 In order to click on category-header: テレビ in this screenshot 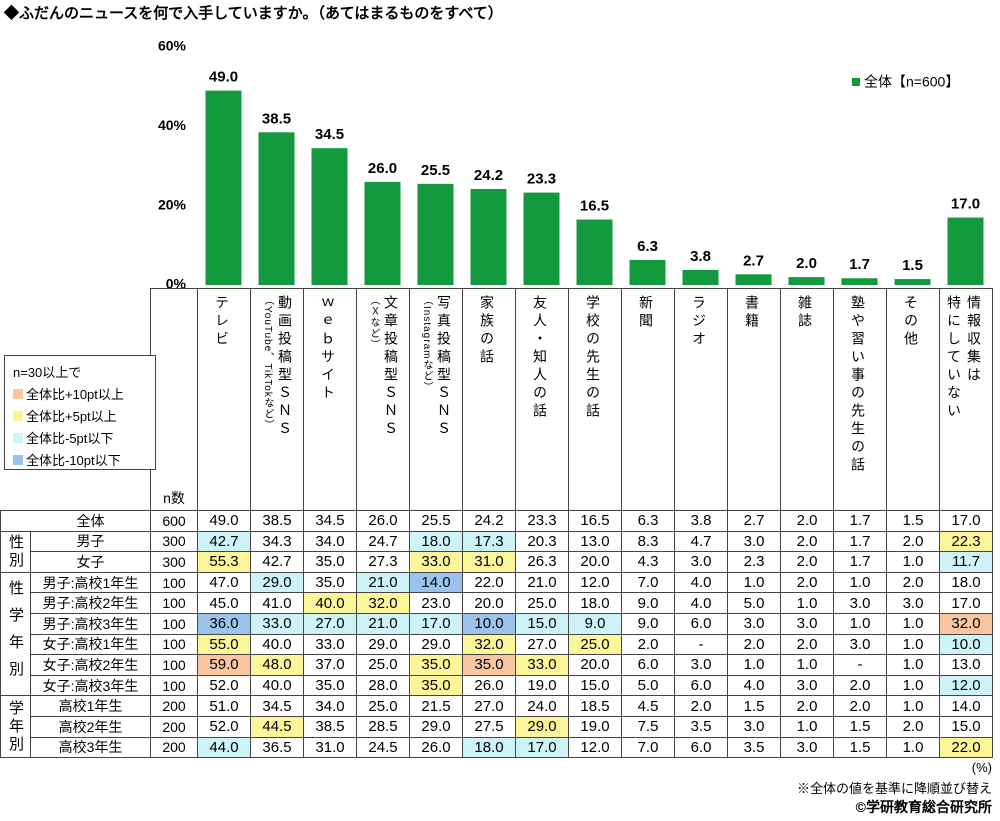, I will do `click(224, 399)`.